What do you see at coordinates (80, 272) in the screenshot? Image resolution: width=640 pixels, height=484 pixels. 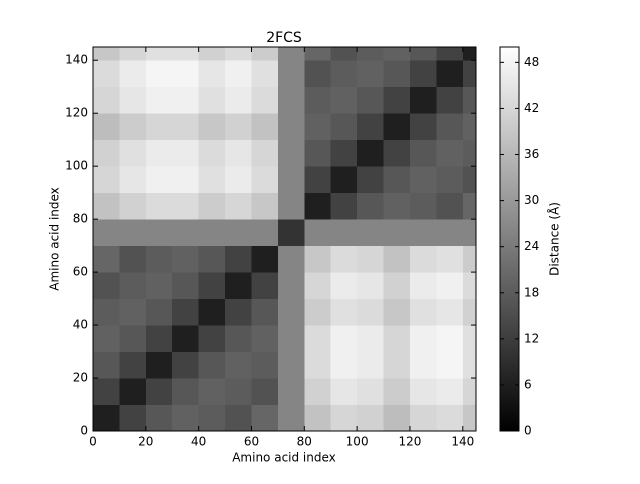 I see `y-tick-label: 60` at bounding box center [80, 272].